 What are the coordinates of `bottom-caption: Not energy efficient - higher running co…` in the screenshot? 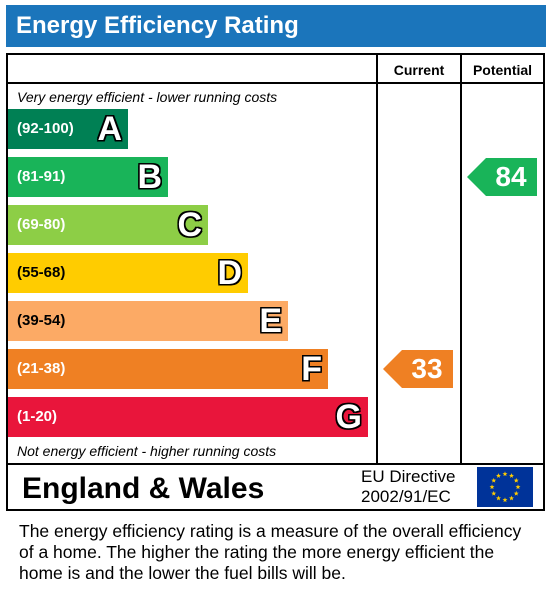 It's located at (147, 451).